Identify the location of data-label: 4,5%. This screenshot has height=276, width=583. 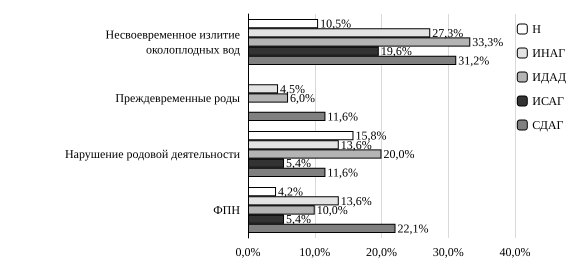
(293, 89).